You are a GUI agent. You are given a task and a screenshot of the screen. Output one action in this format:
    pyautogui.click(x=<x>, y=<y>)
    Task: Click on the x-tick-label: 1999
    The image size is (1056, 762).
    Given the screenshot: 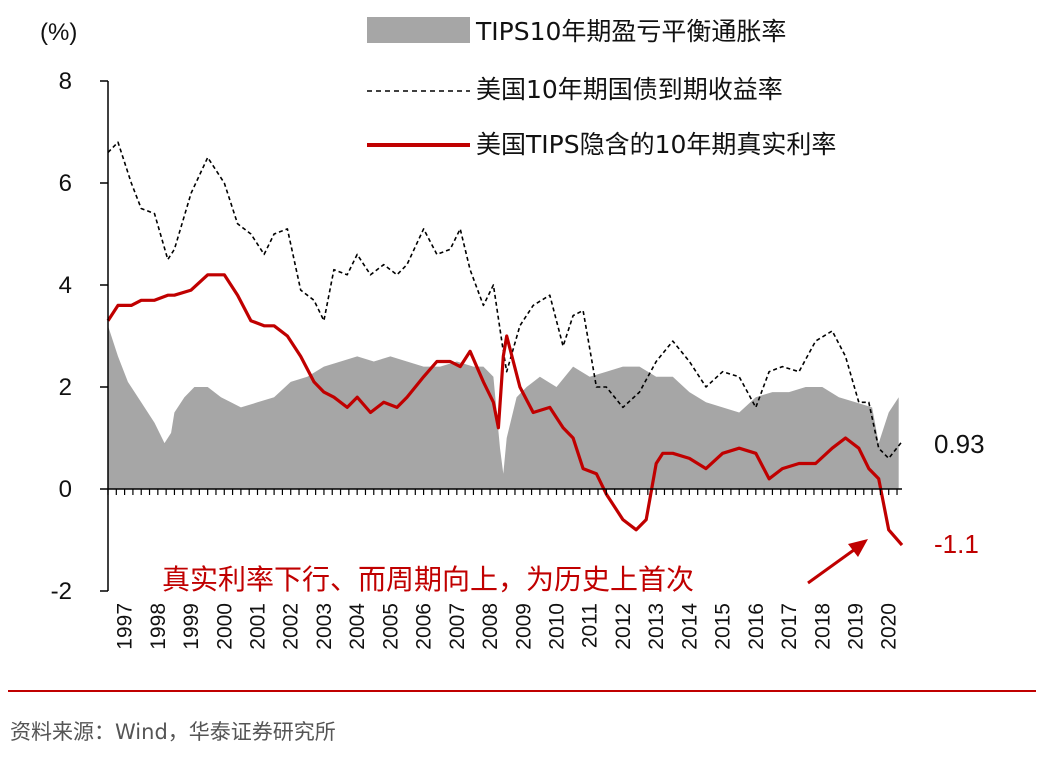 What is the action you would take?
    pyautogui.click(x=191, y=626)
    